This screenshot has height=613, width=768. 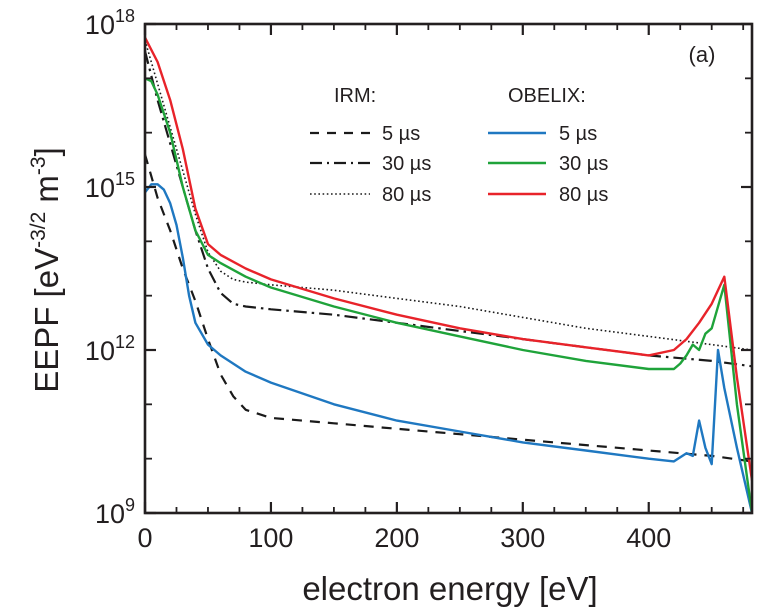 I want to click on x-tick-label: 100, so click(x=270, y=538).